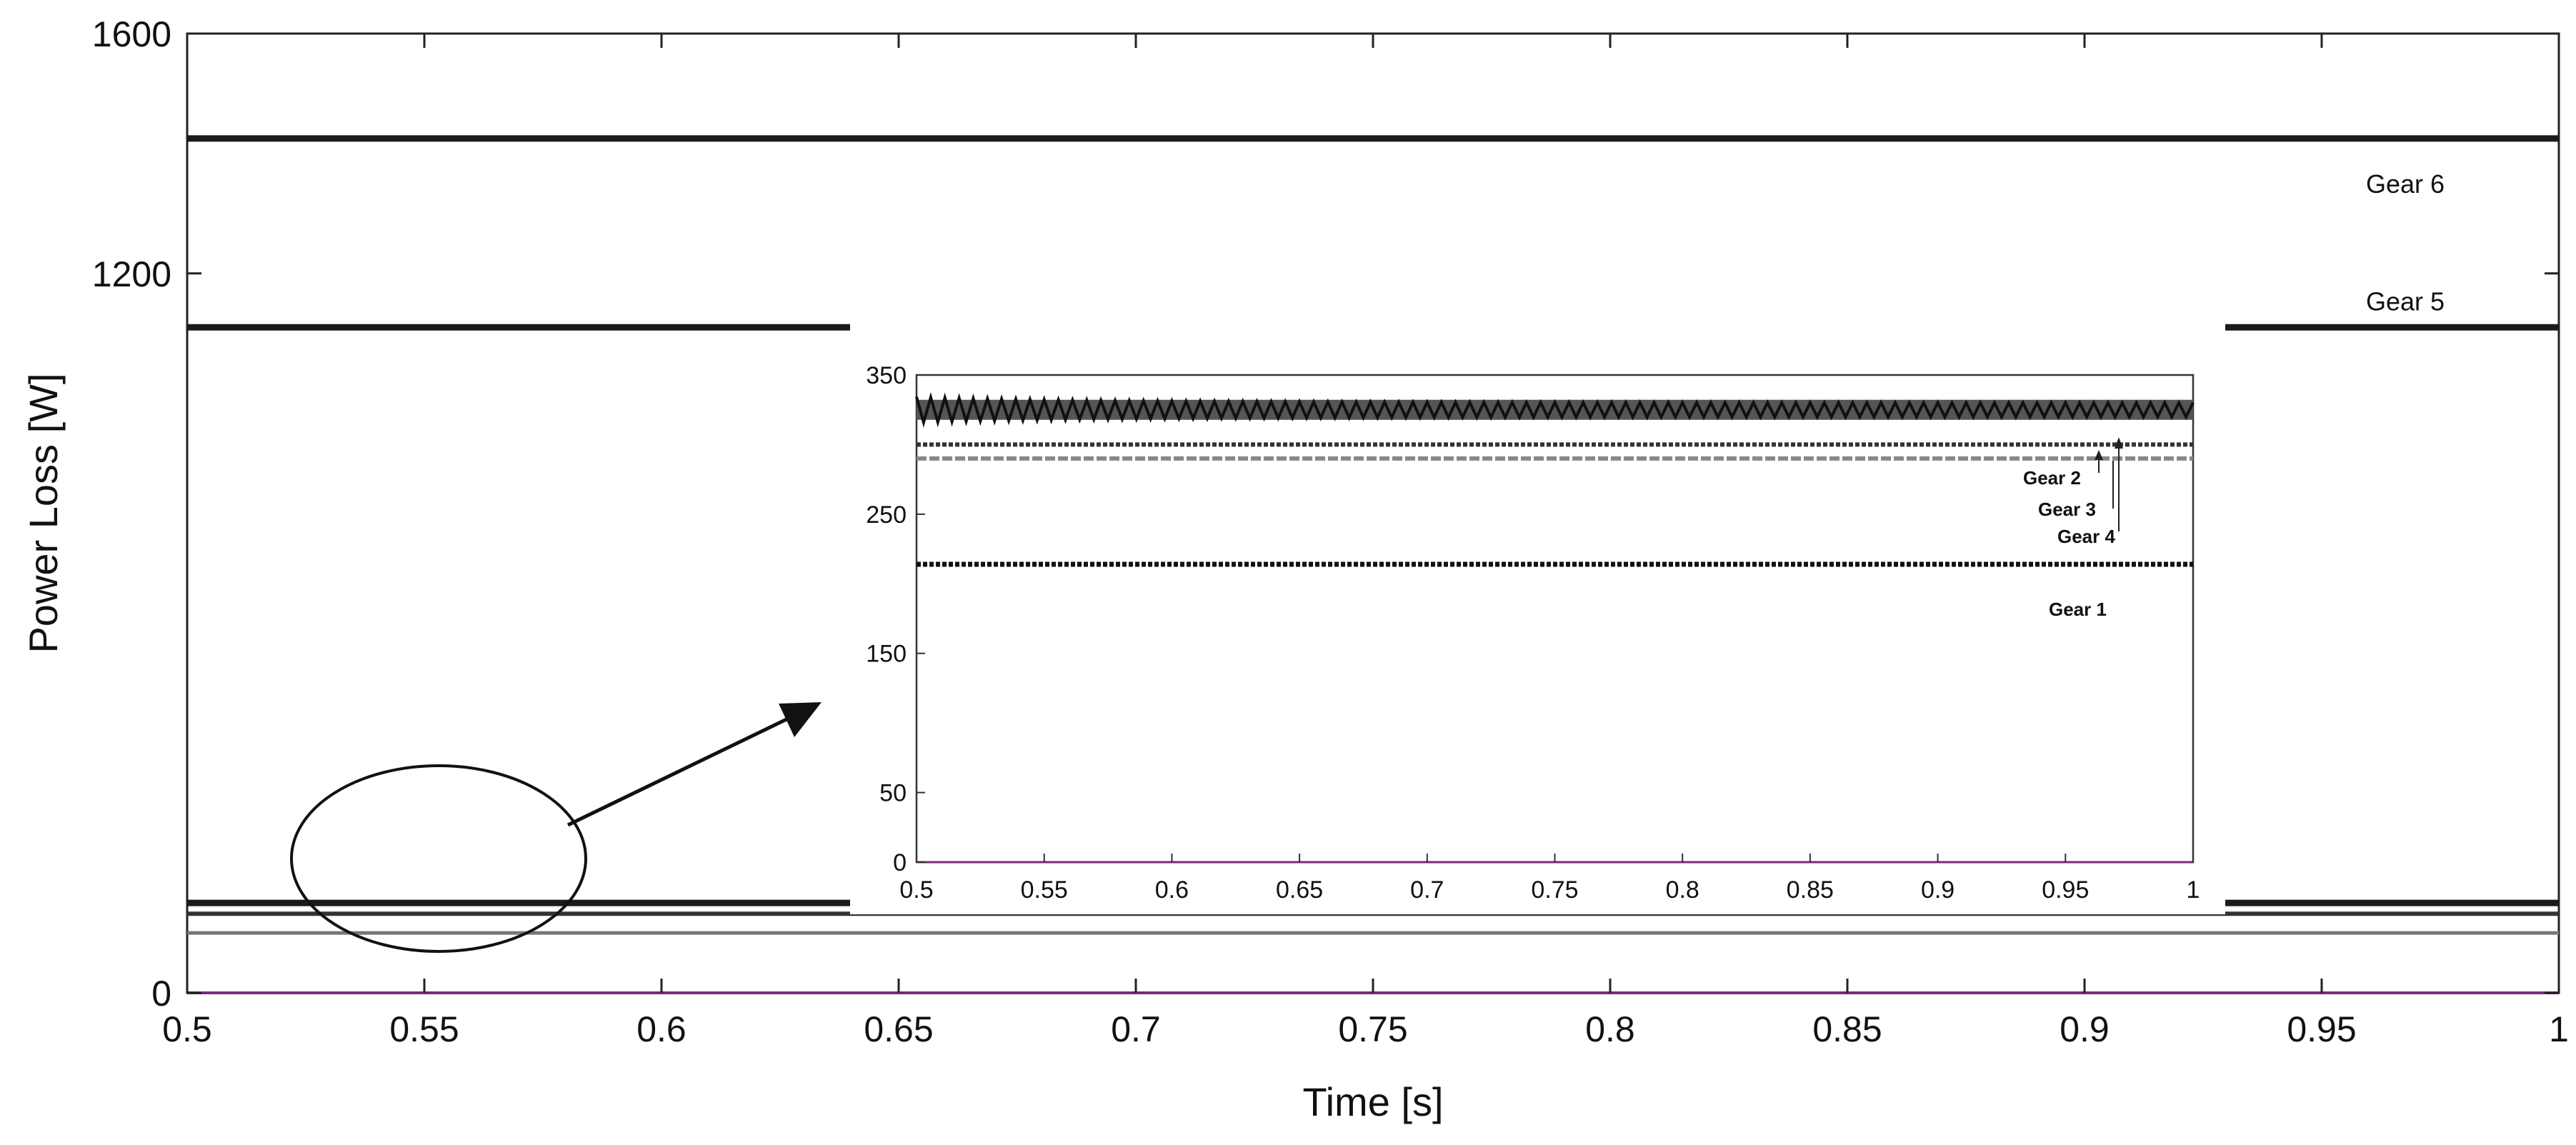 Image resolution: width=2576 pixels, height=1145 pixels. What do you see at coordinates (893, 793) in the screenshot?
I see `inset-y-tick-label: 50` at bounding box center [893, 793].